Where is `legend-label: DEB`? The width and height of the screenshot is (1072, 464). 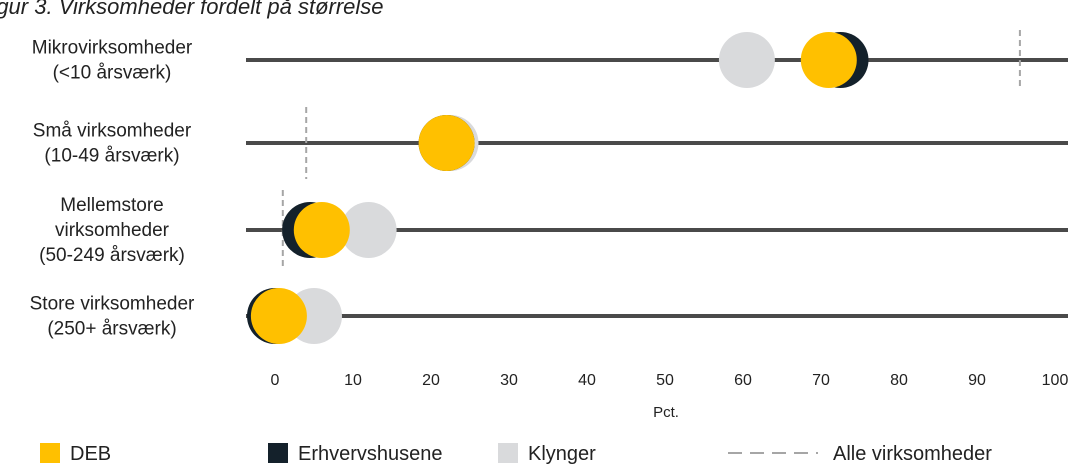 legend-label: DEB is located at coordinates (90, 453).